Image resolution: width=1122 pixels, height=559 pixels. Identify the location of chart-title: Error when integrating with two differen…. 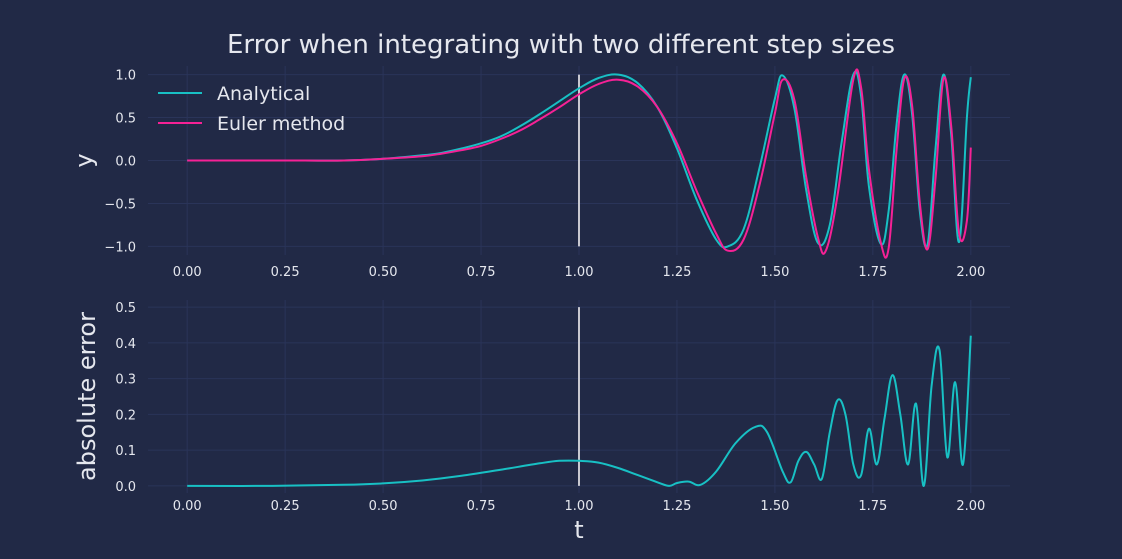
(560, 45).